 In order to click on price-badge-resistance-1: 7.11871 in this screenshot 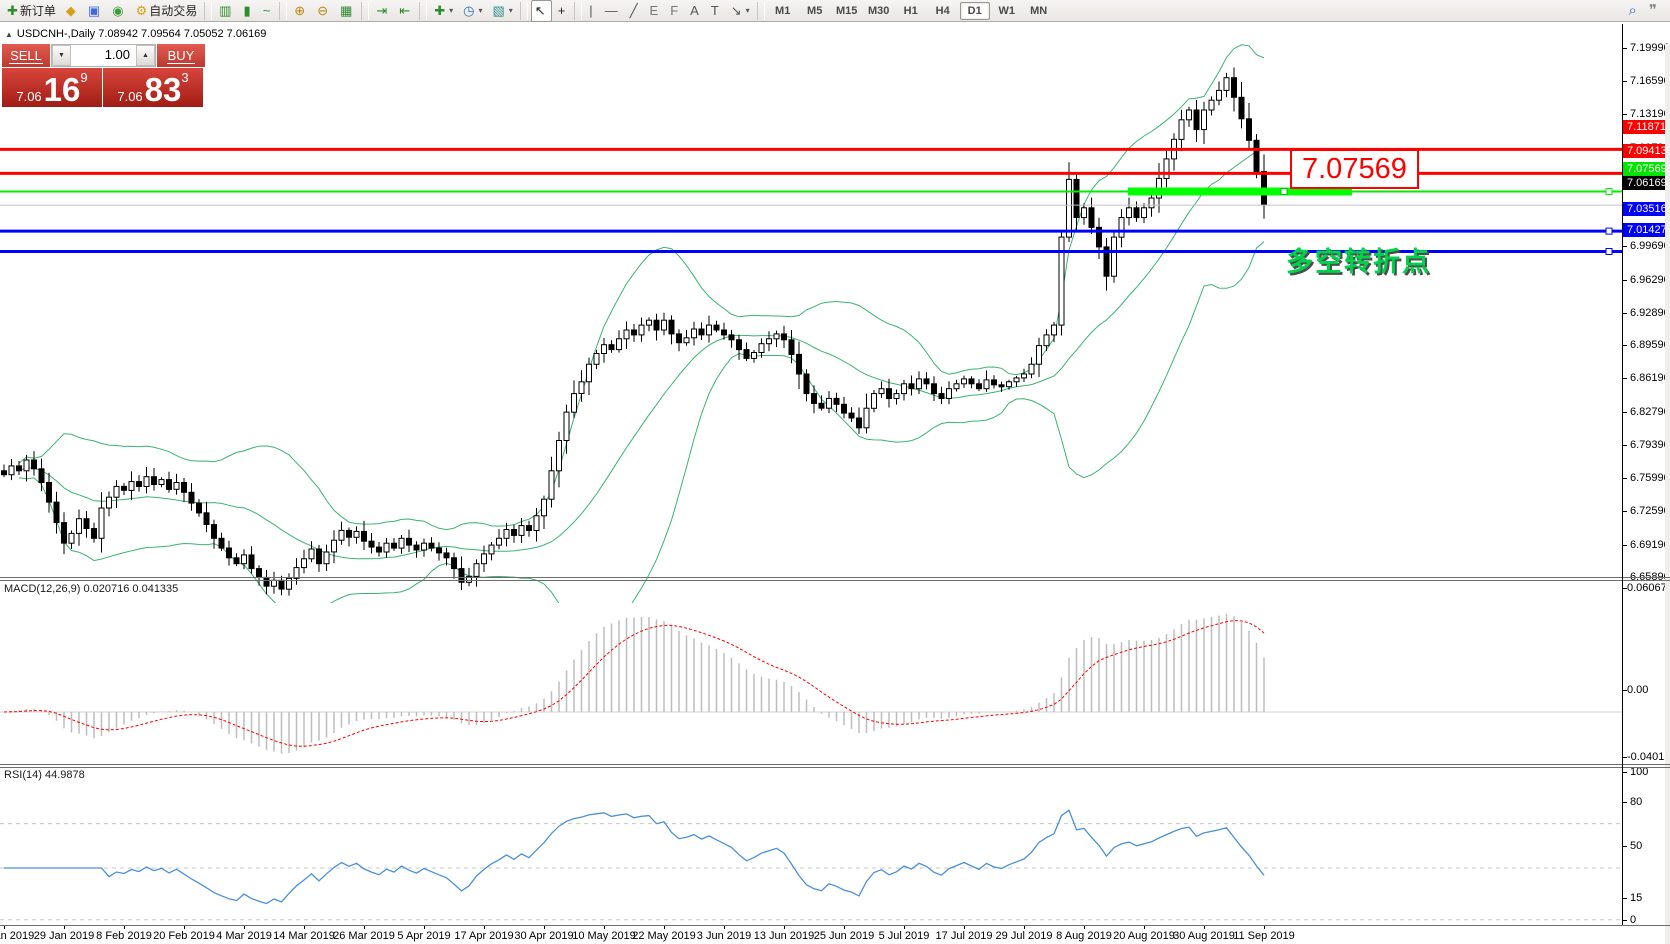, I will do `click(1645, 127)`.